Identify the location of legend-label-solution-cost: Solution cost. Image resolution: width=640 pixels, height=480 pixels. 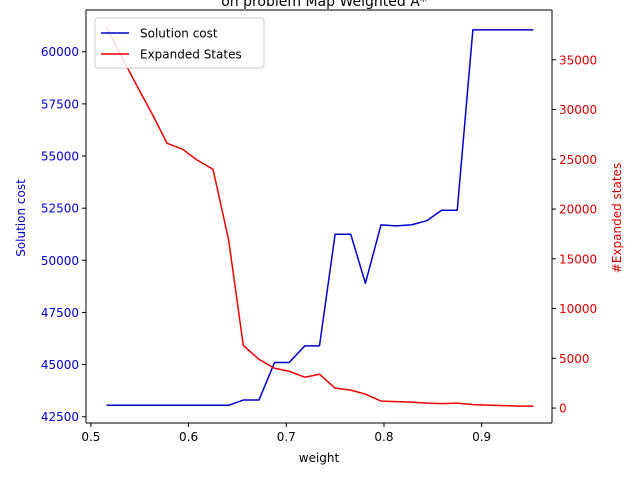
(179, 34).